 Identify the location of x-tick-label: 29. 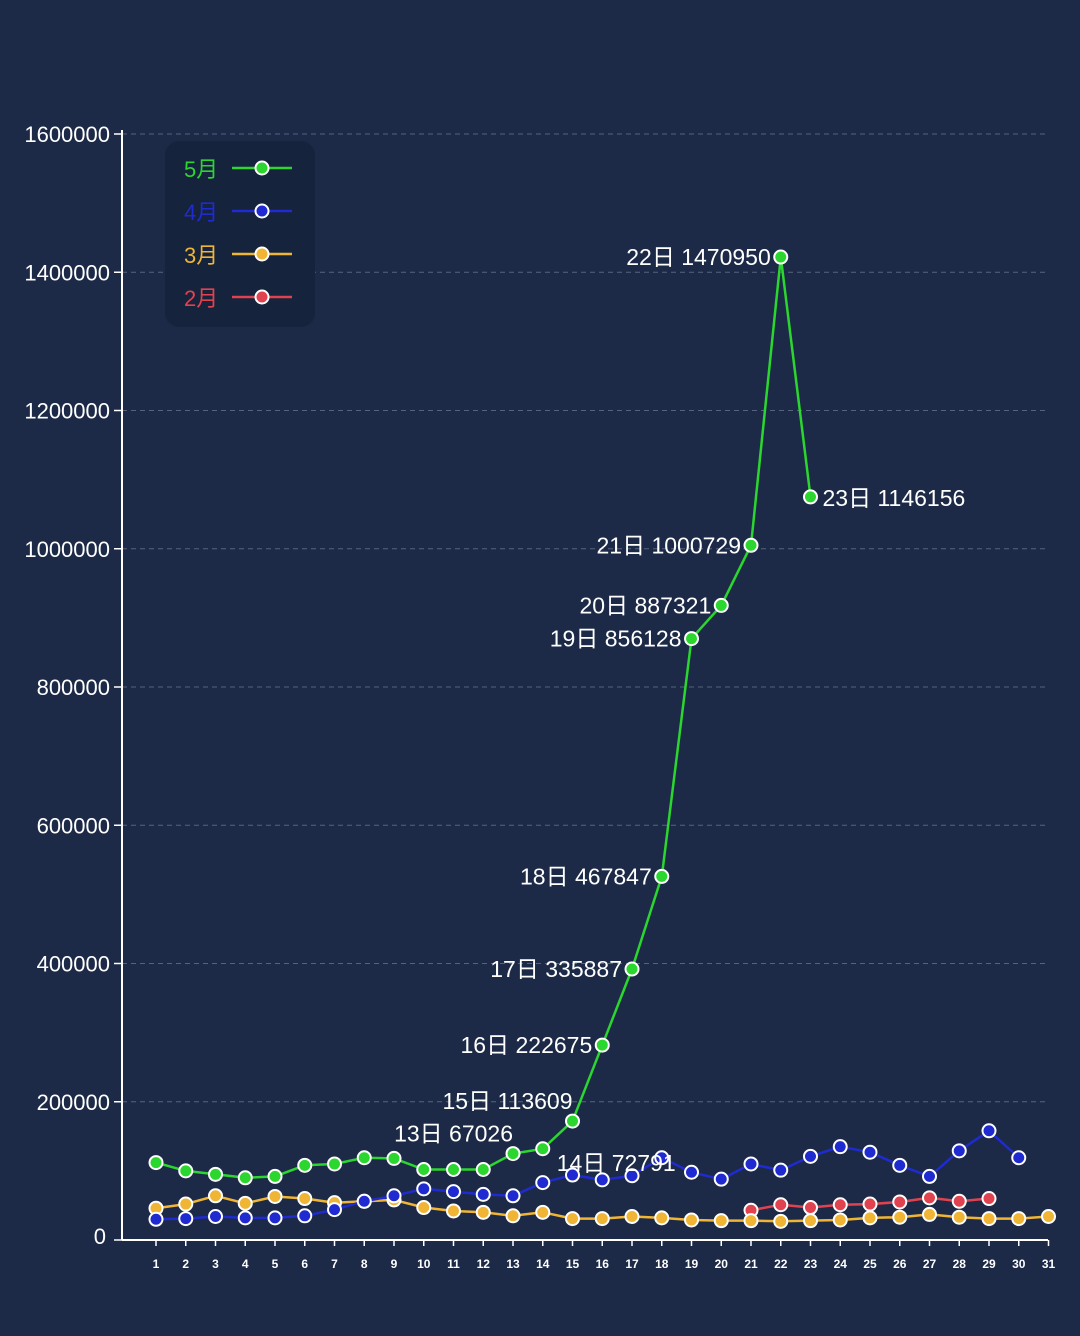
(989, 1264).